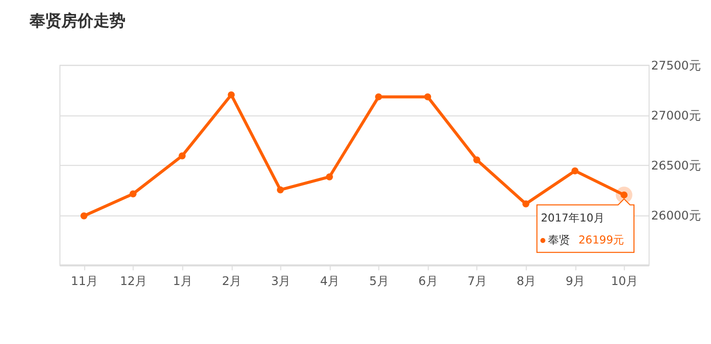 This screenshot has height=344, width=711. I want to click on chart-title: 奉贤房价走势, so click(77, 20).